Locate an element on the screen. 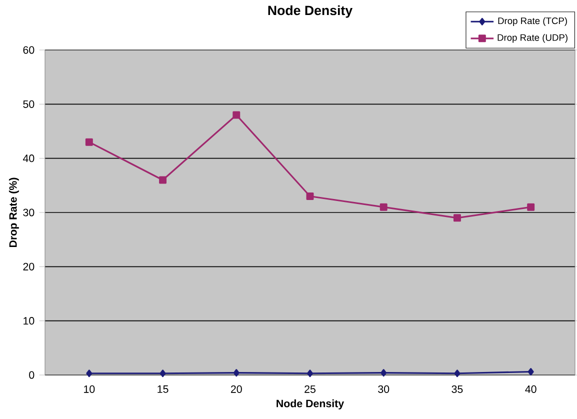 The height and width of the screenshot is (419, 577). x-tick-label: 20 is located at coordinates (236, 389).